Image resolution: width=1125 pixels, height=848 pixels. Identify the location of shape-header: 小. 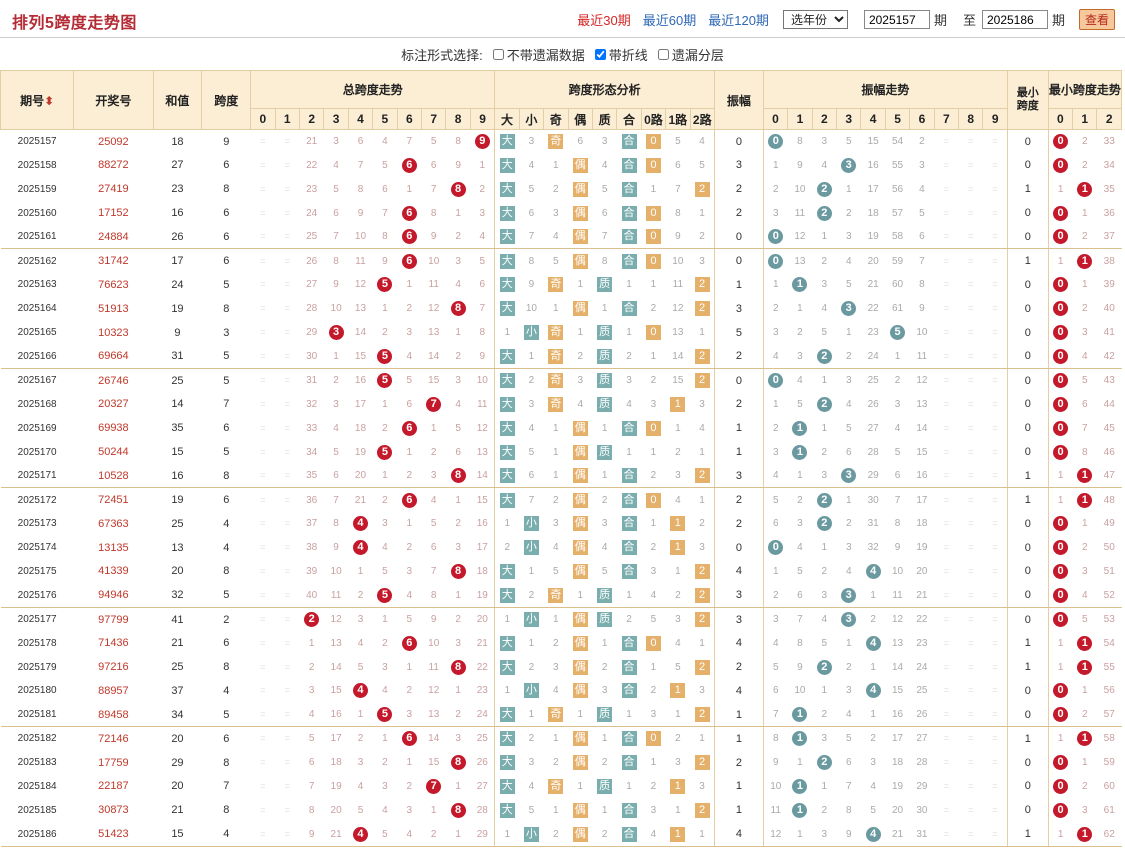
(531, 119).